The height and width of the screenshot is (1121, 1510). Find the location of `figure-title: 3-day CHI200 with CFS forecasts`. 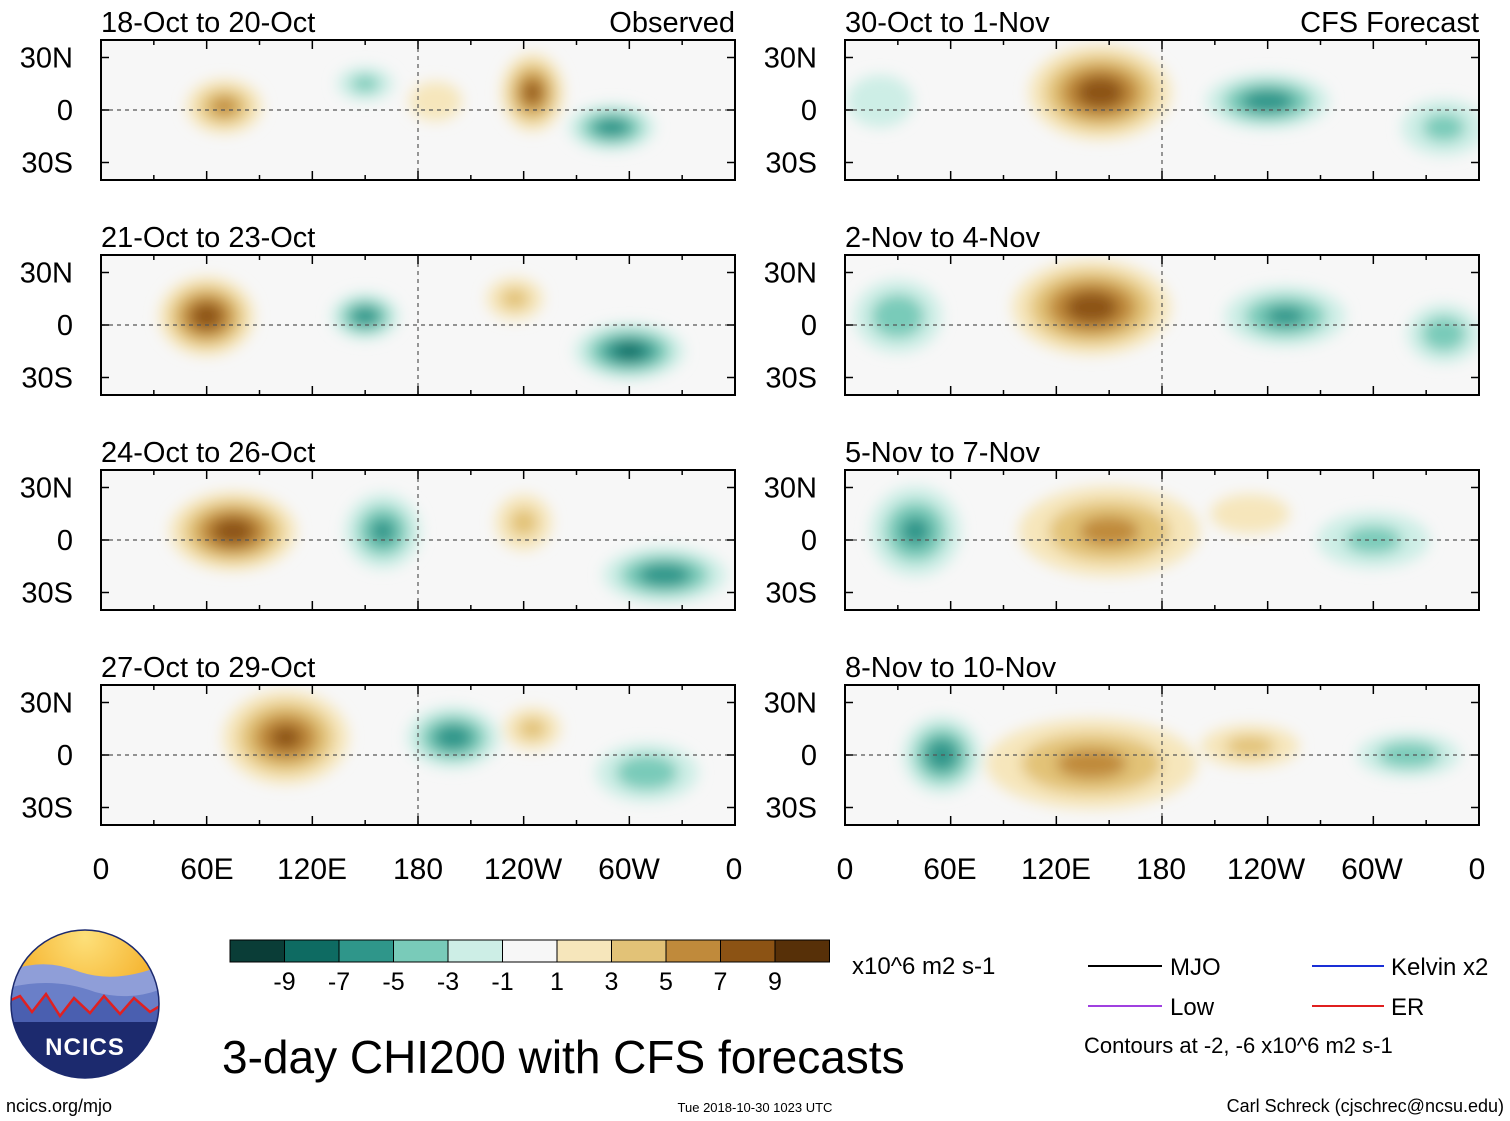

figure-title: 3-day CHI200 with CFS forecasts is located at coordinates (563, 1057).